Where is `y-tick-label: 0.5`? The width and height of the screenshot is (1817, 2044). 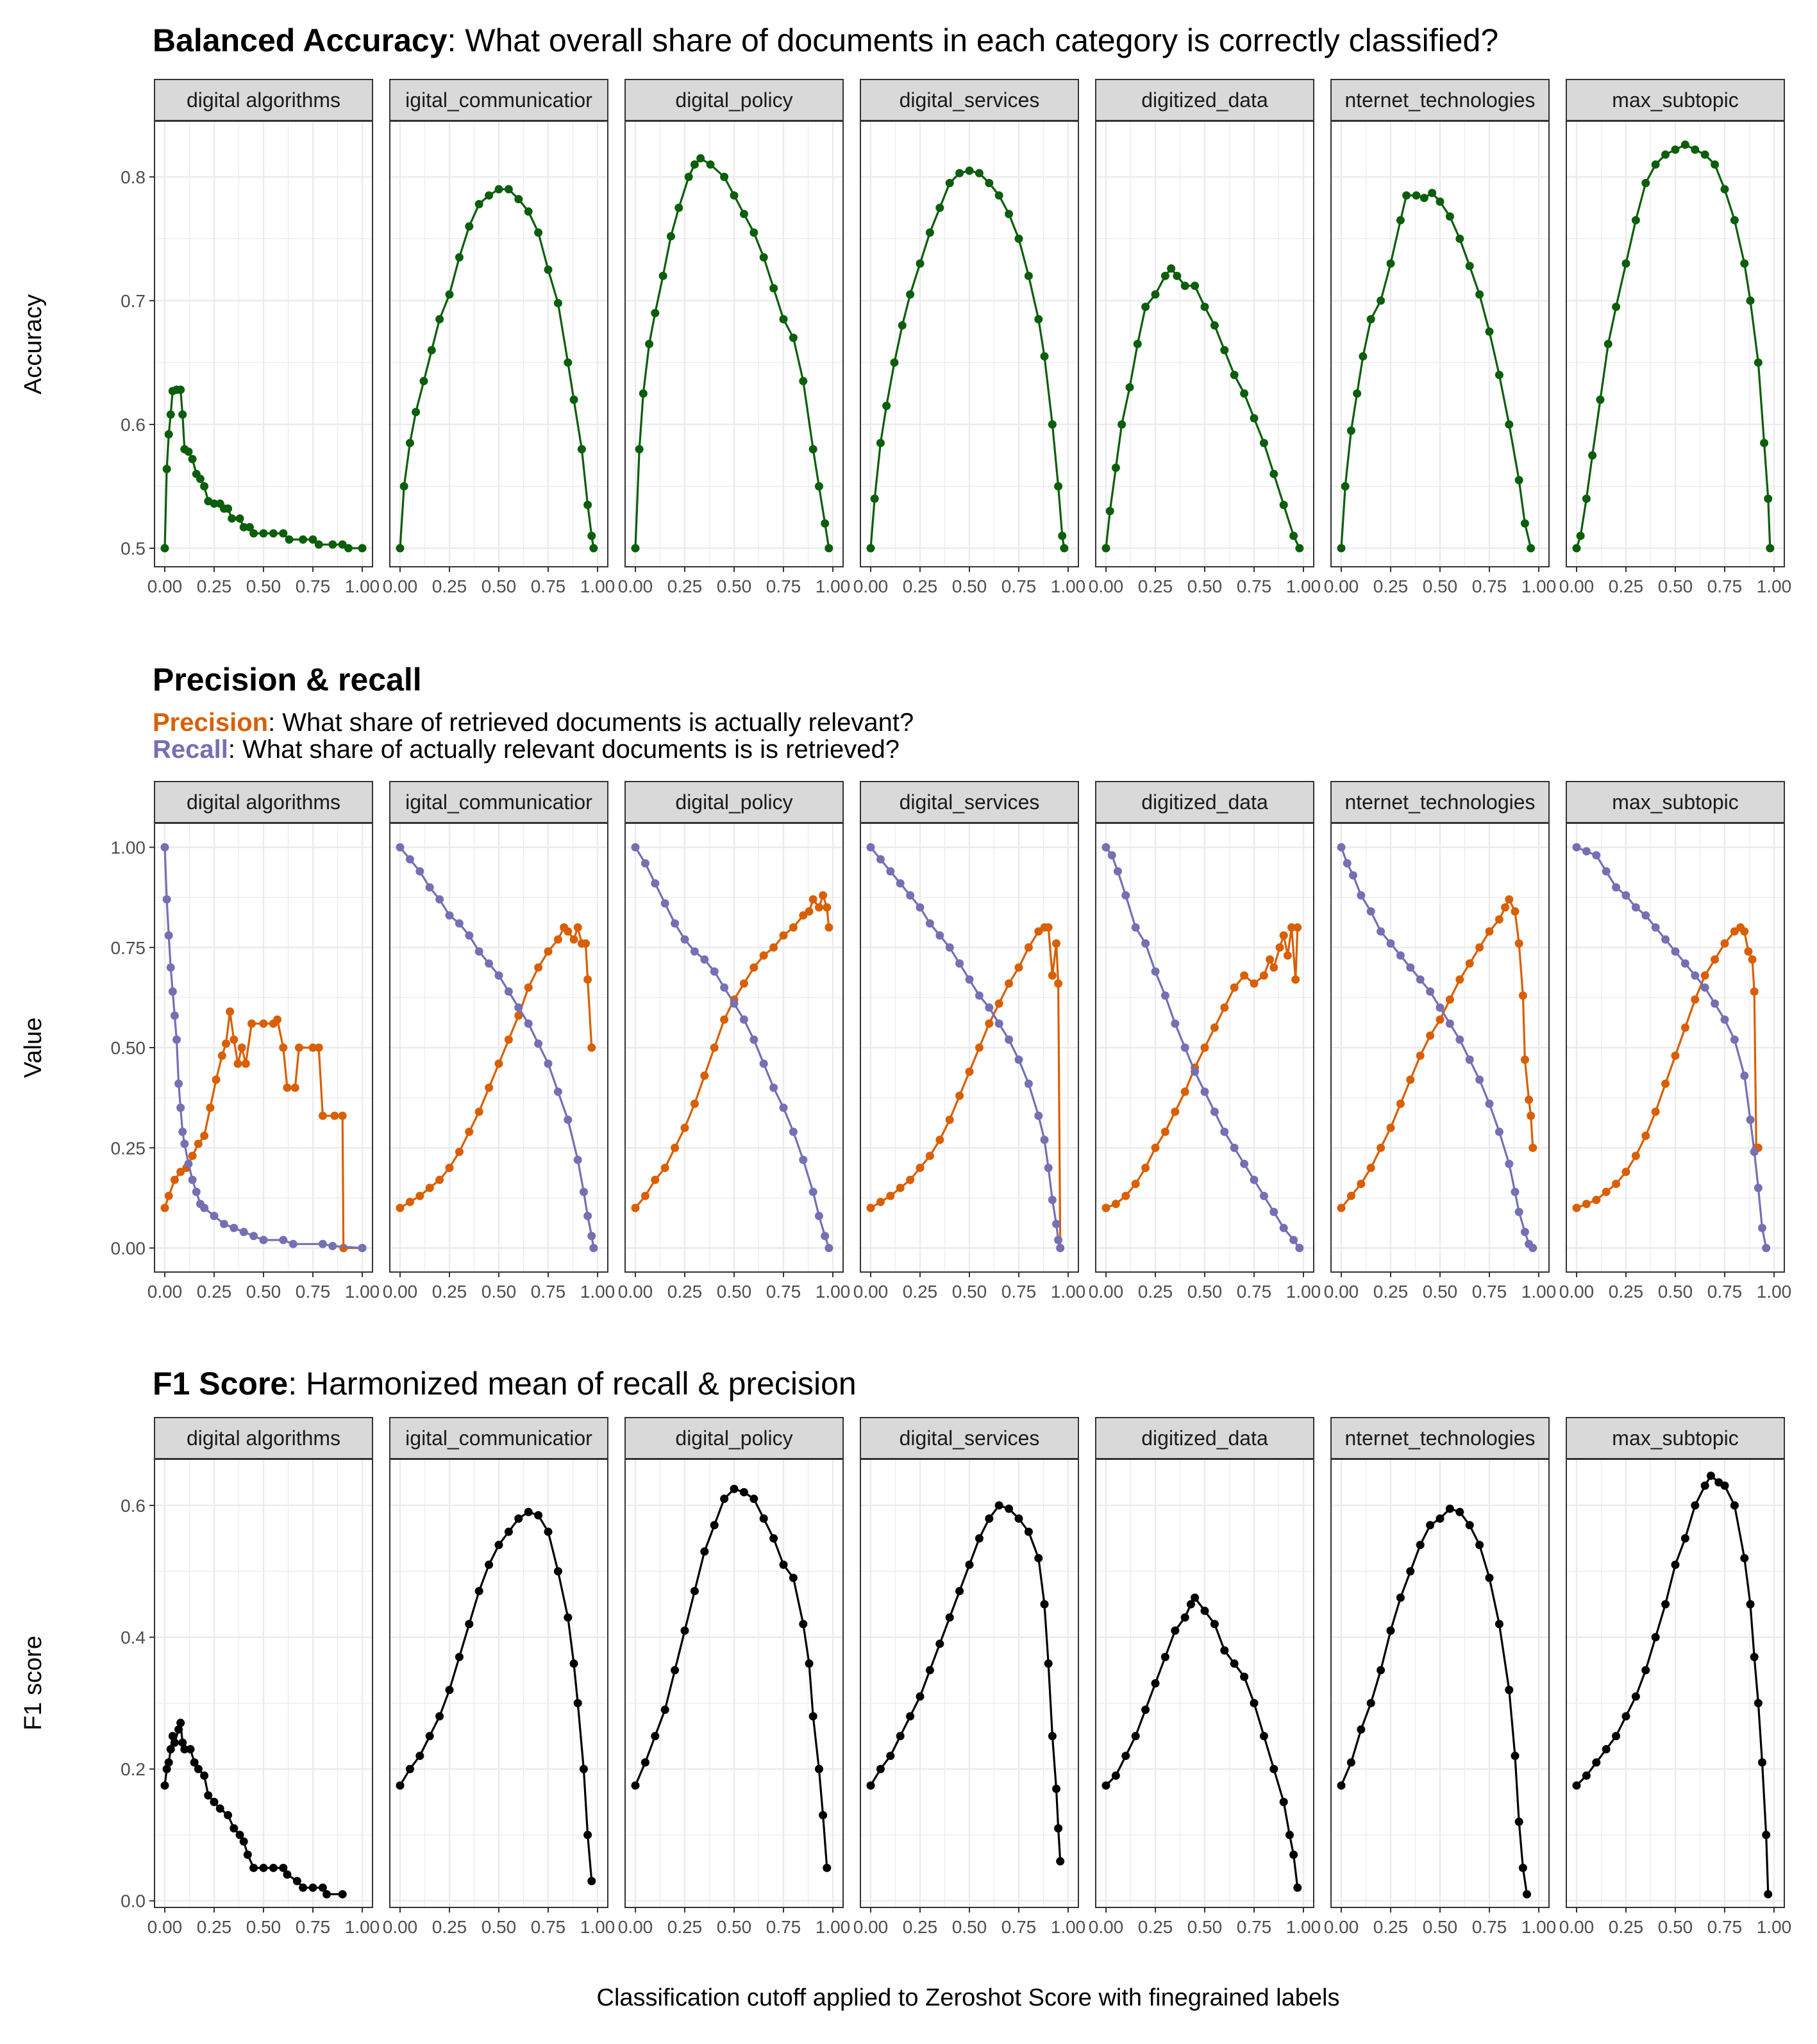
y-tick-label: 0.5 is located at coordinates (133, 548).